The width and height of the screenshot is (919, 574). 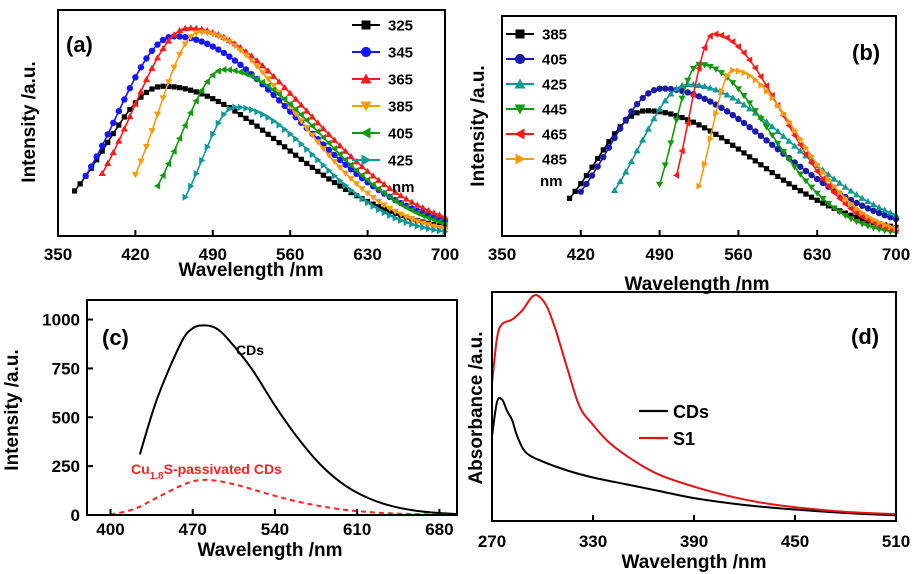 I want to click on panel-d-xtick-label: 270, so click(x=492, y=541).